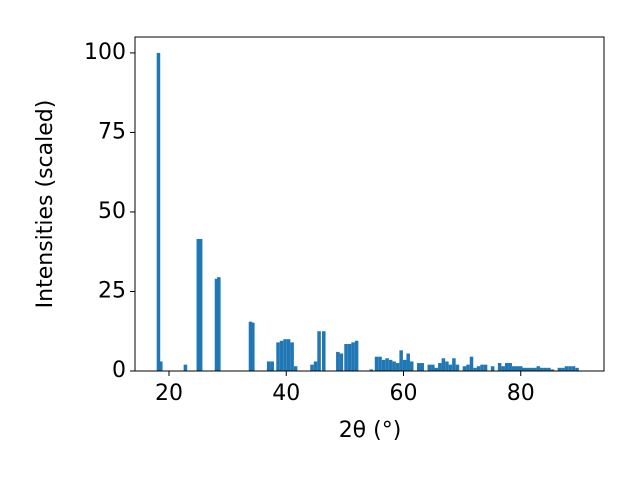 The image size is (640, 484). What do you see at coordinates (119, 370) in the screenshot?
I see `y-tick-label: 0` at bounding box center [119, 370].